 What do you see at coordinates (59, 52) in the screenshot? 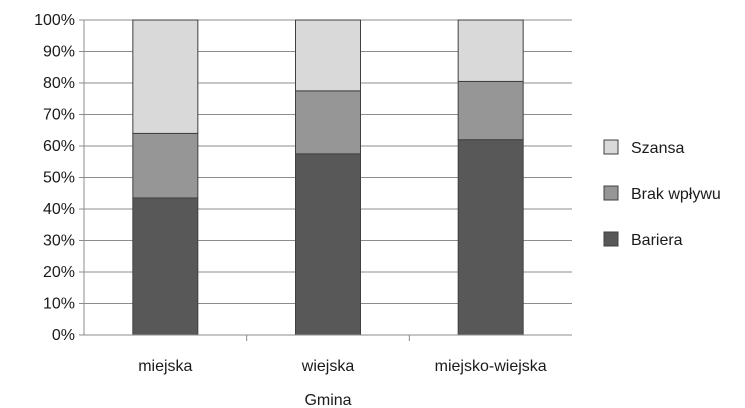
I see `y-tick-label: 90%` at bounding box center [59, 52].